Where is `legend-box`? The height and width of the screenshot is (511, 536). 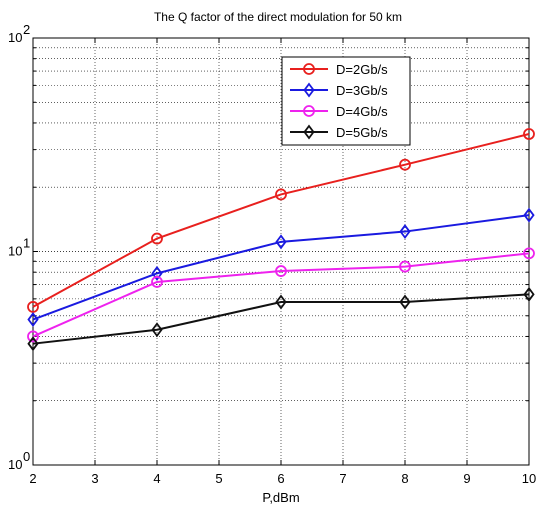
legend-box is located at coordinates (346, 101).